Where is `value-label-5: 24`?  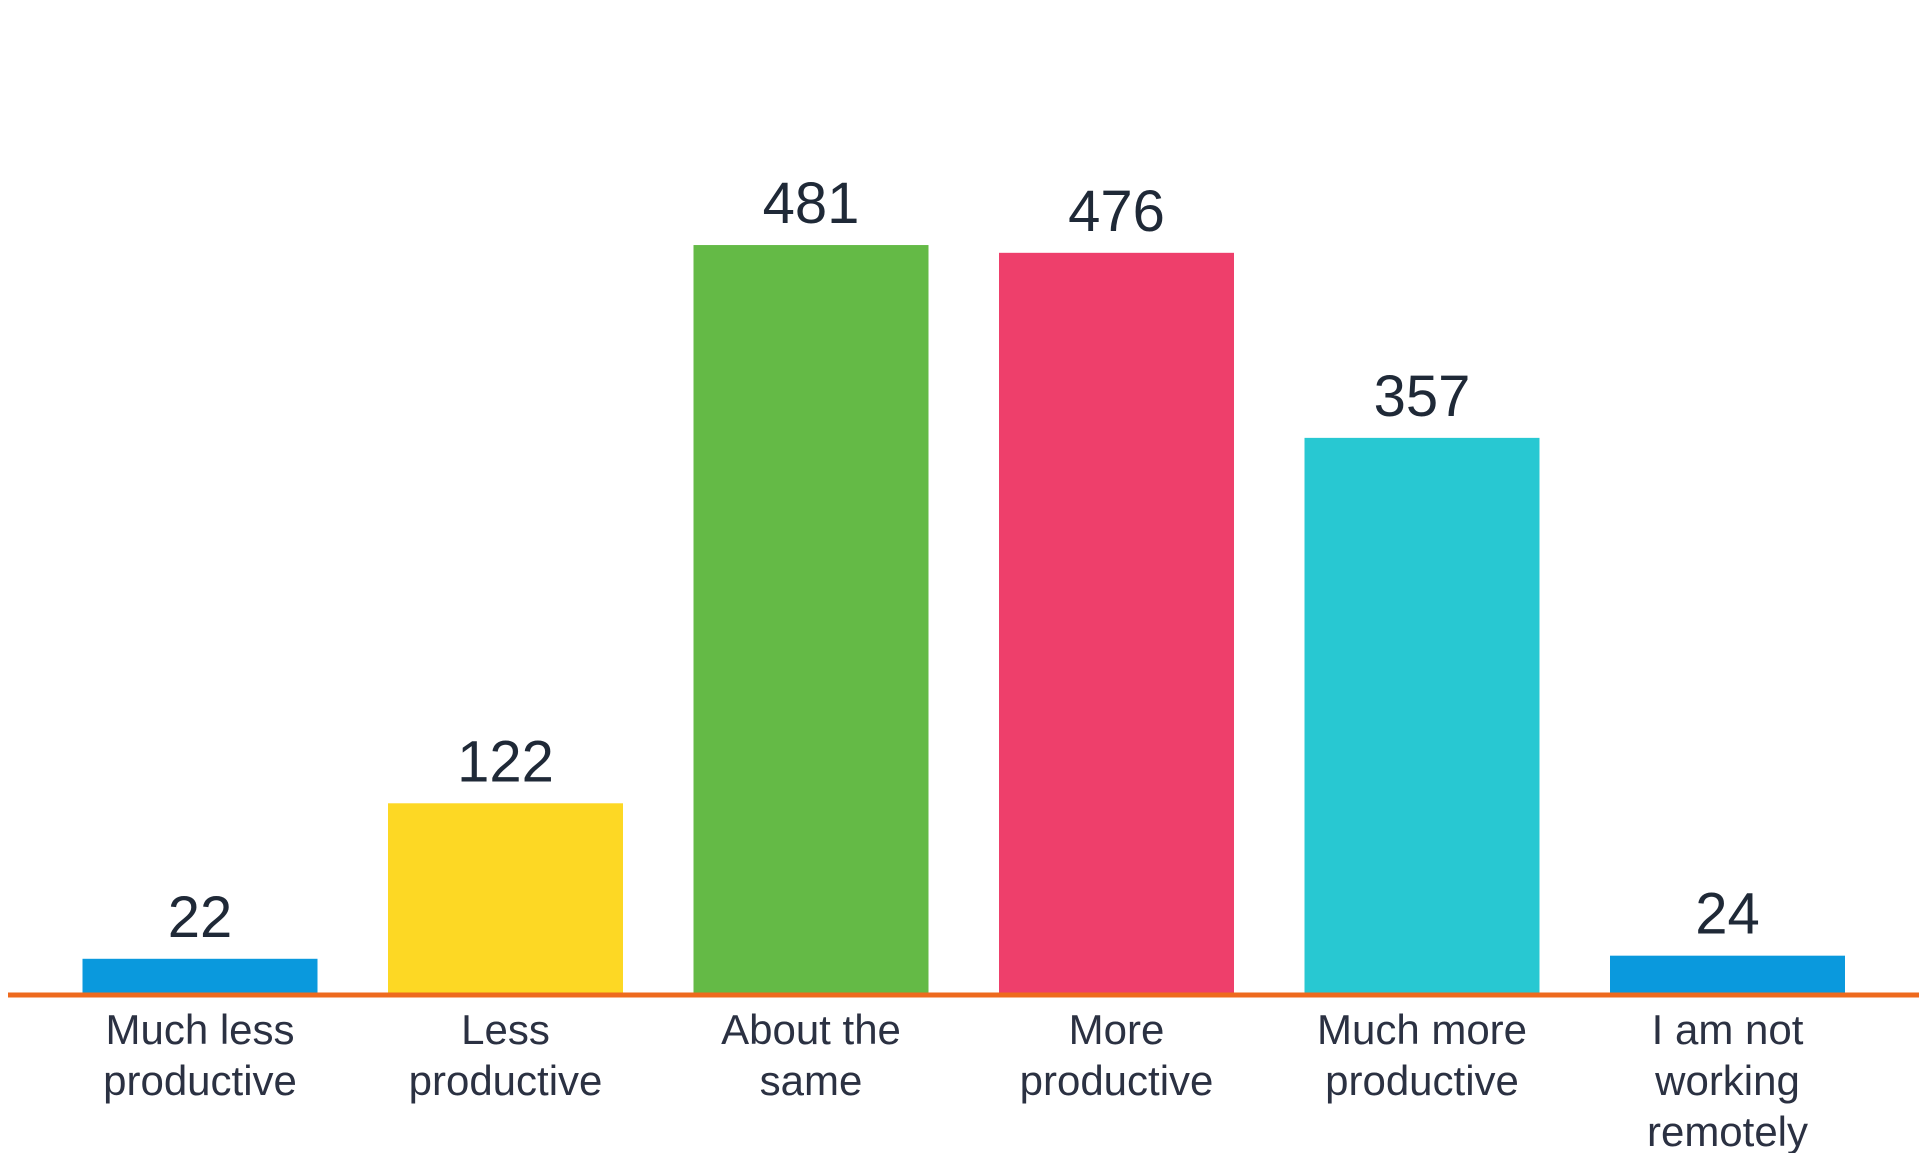 value-label-5: 24 is located at coordinates (1727, 914).